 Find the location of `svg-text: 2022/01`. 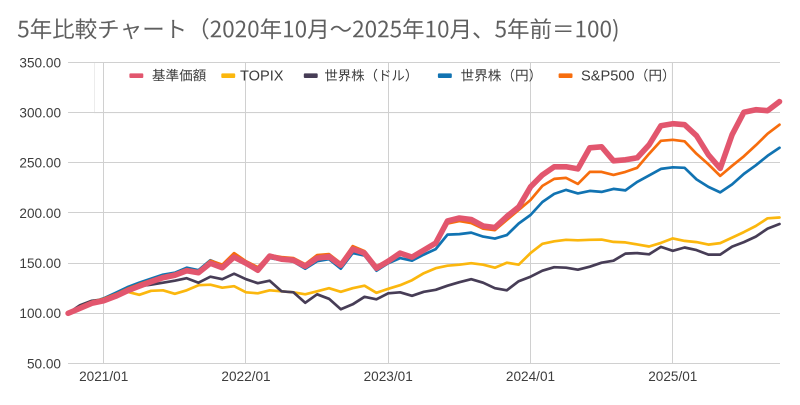

svg-text: 2022/01 is located at coordinates (245, 376).